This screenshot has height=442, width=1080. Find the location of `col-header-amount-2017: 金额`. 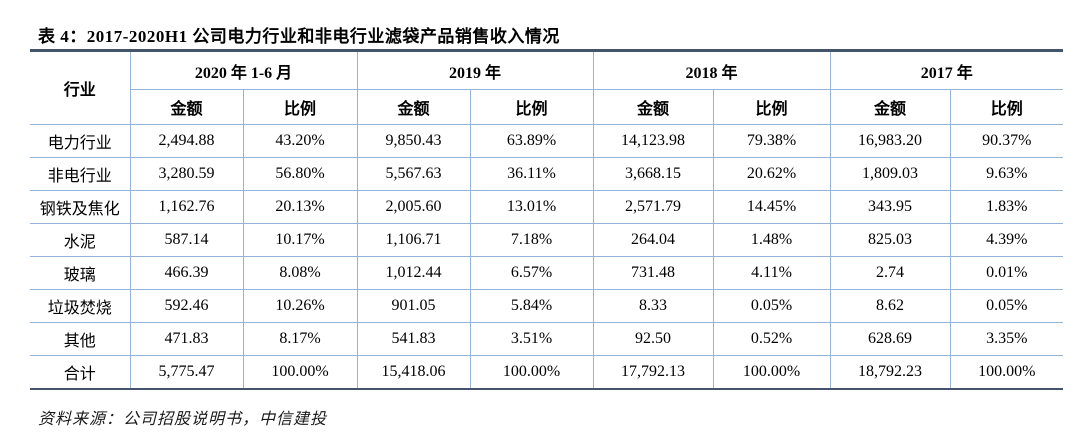

col-header-amount-2017: 金额 is located at coordinates (890, 107).